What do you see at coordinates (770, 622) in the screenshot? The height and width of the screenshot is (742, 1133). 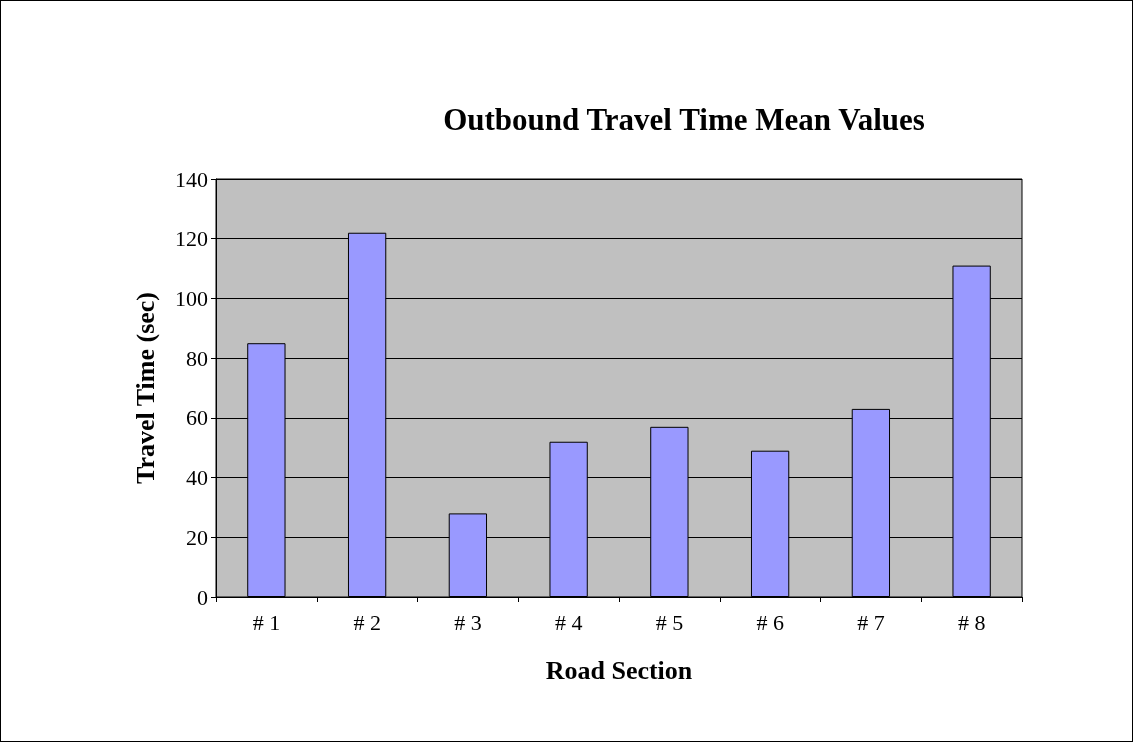 I see `x-tick-label: # 6` at bounding box center [770, 622].